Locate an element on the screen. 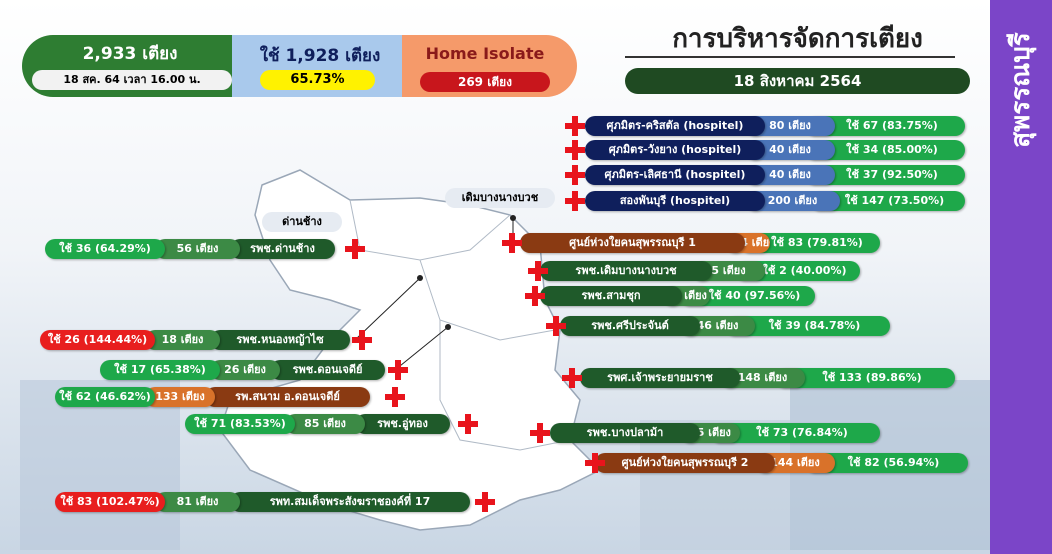 The height and width of the screenshot is (554, 1052). name-box: รพท.สมเด็จพระสังฆราชองค์ที่ 17 is located at coordinates (350, 502).